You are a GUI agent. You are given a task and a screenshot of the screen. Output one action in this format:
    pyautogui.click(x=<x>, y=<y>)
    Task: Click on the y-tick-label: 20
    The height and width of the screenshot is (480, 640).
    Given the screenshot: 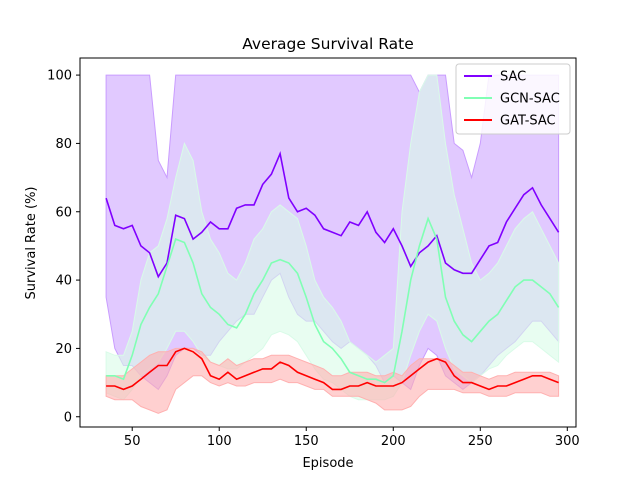 What is the action you would take?
    pyautogui.click(x=63, y=349)
    